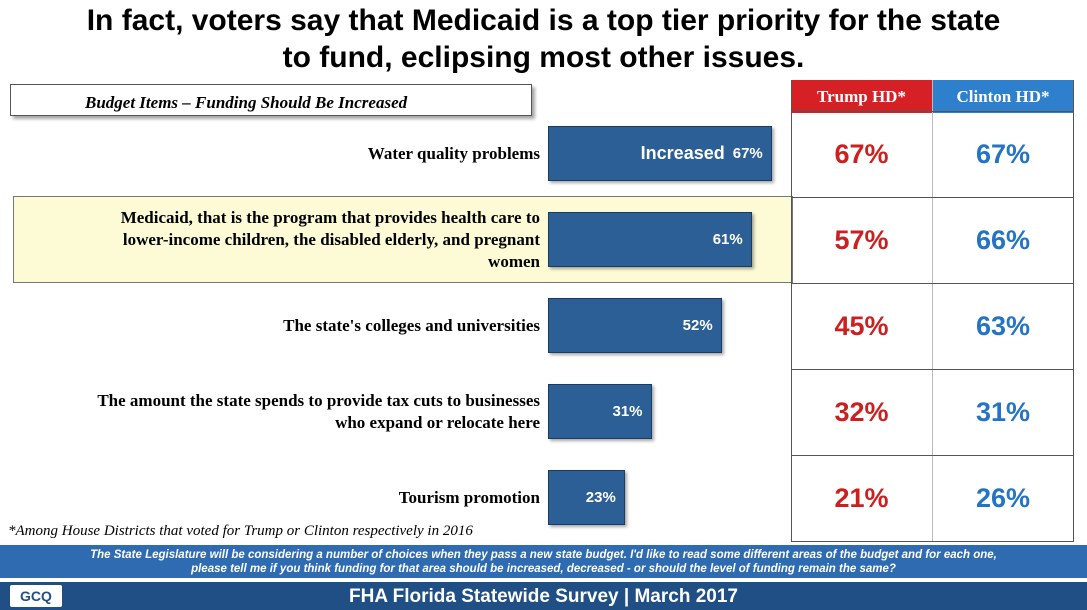 The height and width of the screenshot is (610, 1087). I want to click on clinton-column-header: Clinton HD*, so click(1003, 96).